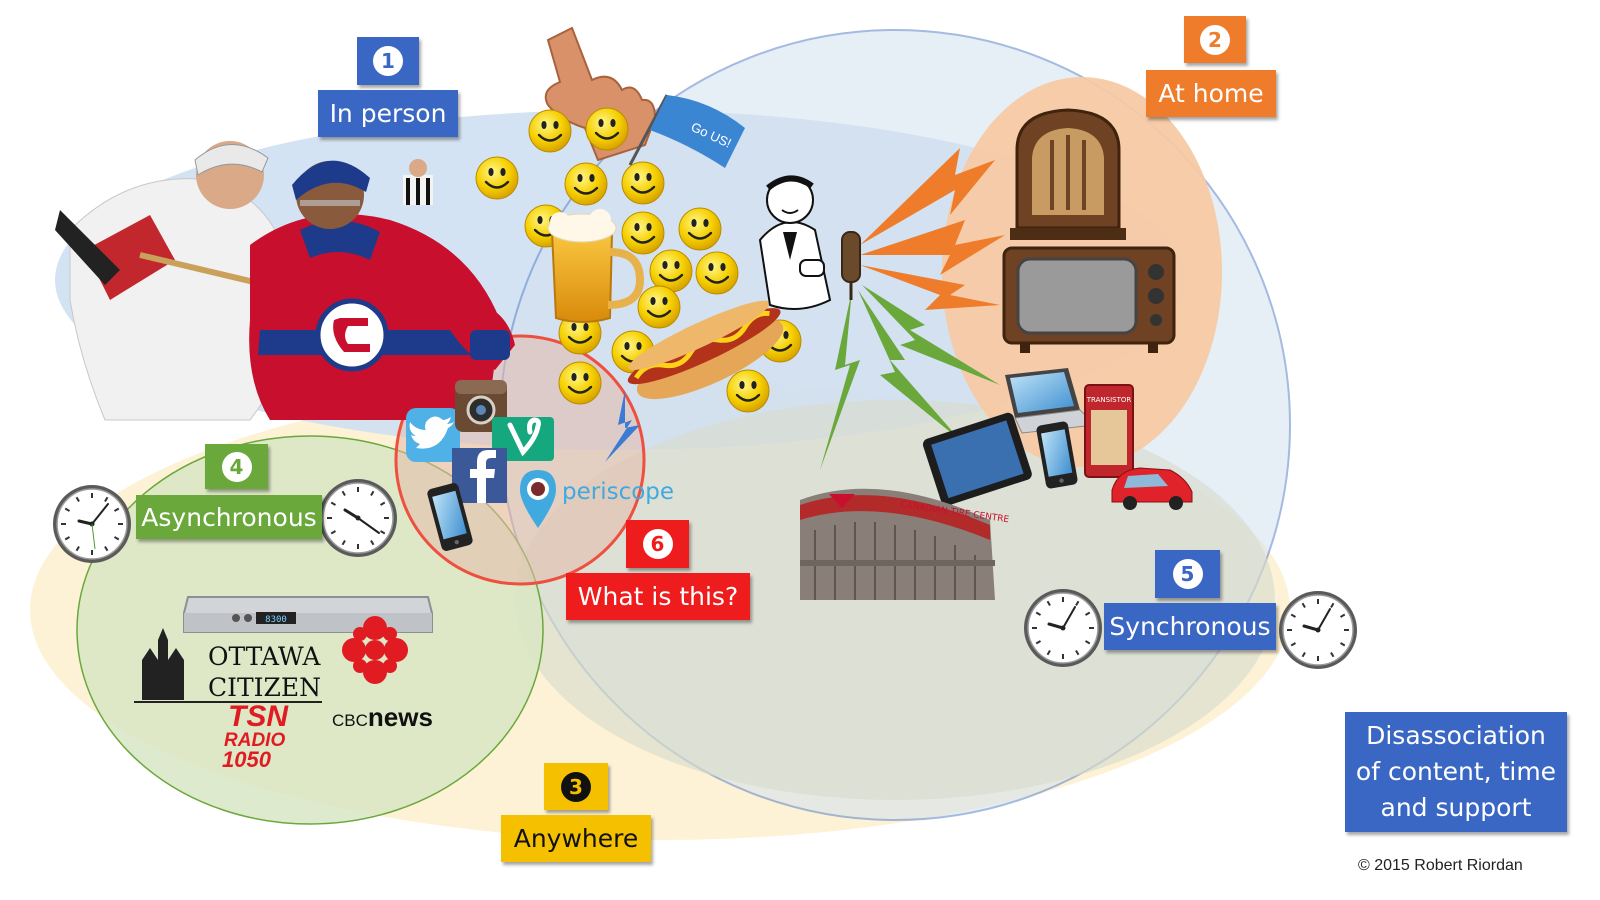  I want to click on ottawa-citizen-logo: OTTAWA CITIZEN, so click(228, 665).